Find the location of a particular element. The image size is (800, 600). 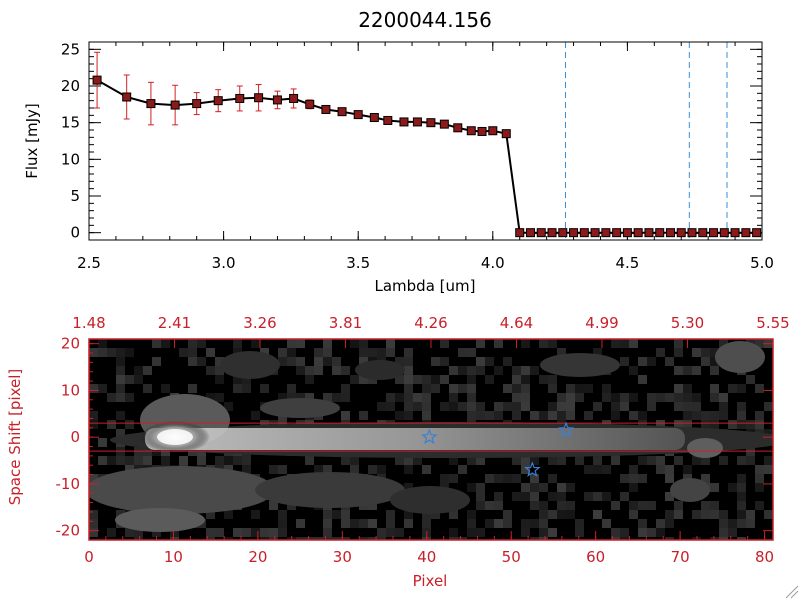

y-tick-label: 25 is located at coordinates (70, 49).